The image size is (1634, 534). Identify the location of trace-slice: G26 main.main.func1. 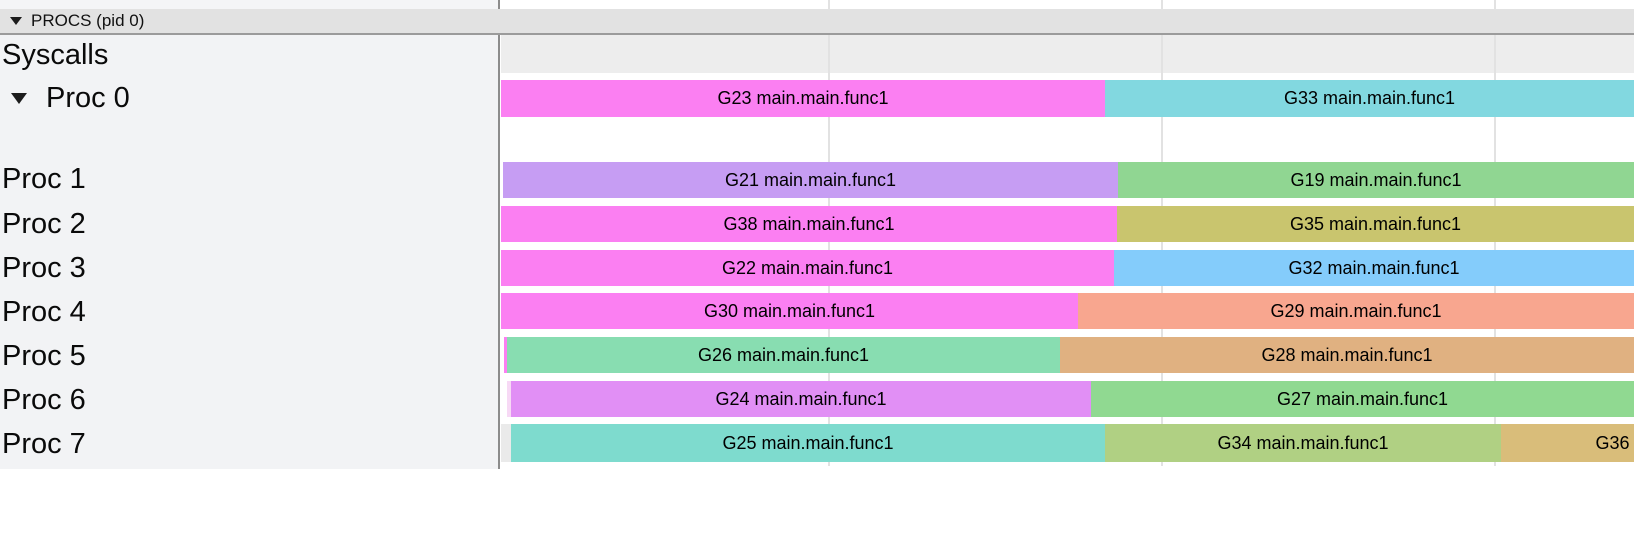
(783, 355).